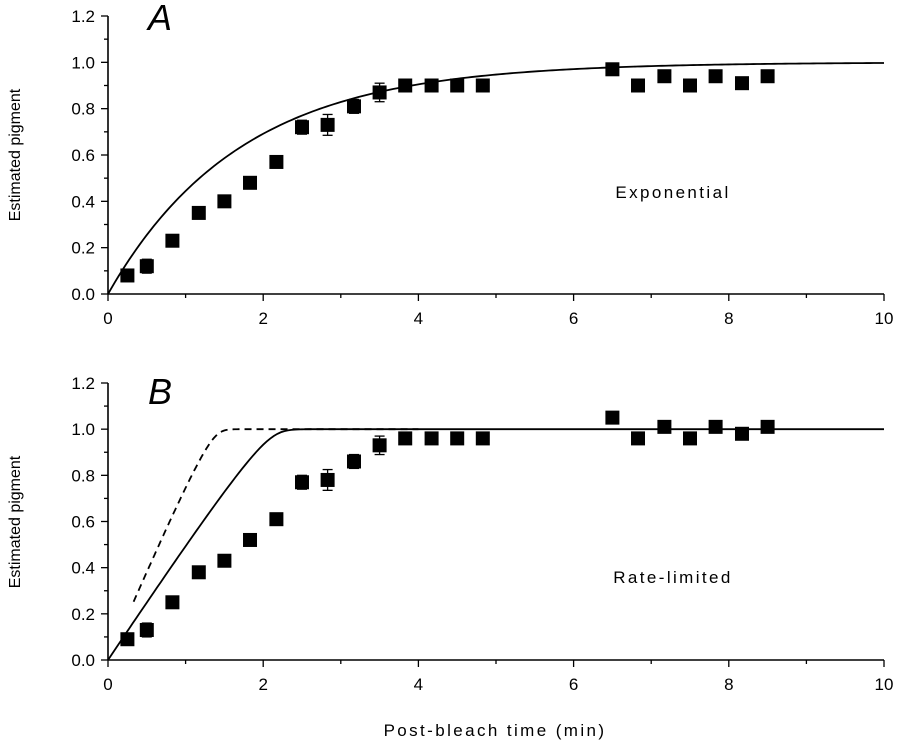 Image resolution: width=900 pixels, height=743 pixels. I want to click on fit-curve-dashed, so click(275, 515).